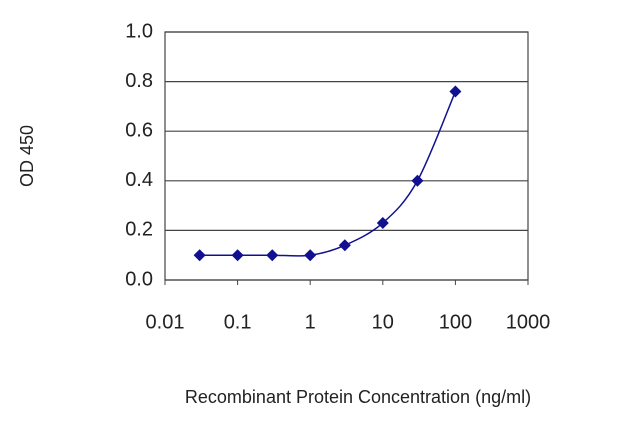 This screenshot has width=640, height=427. What do you see at coordinates (528, 322) in the screenshot?
I see `x-tick-label: 1000` at bounding box center [528, 322].